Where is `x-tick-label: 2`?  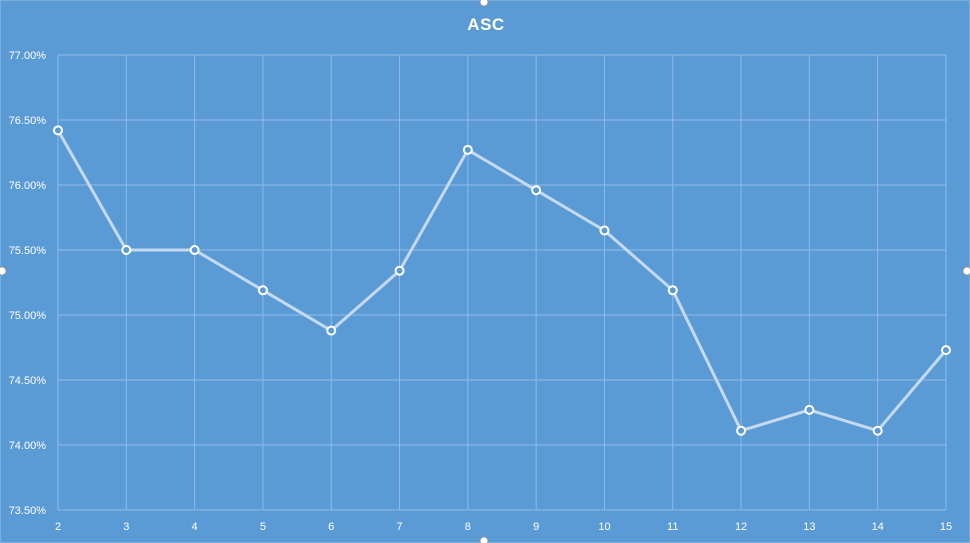
x-tick-label: 2 is located at coordinates (58, 527).